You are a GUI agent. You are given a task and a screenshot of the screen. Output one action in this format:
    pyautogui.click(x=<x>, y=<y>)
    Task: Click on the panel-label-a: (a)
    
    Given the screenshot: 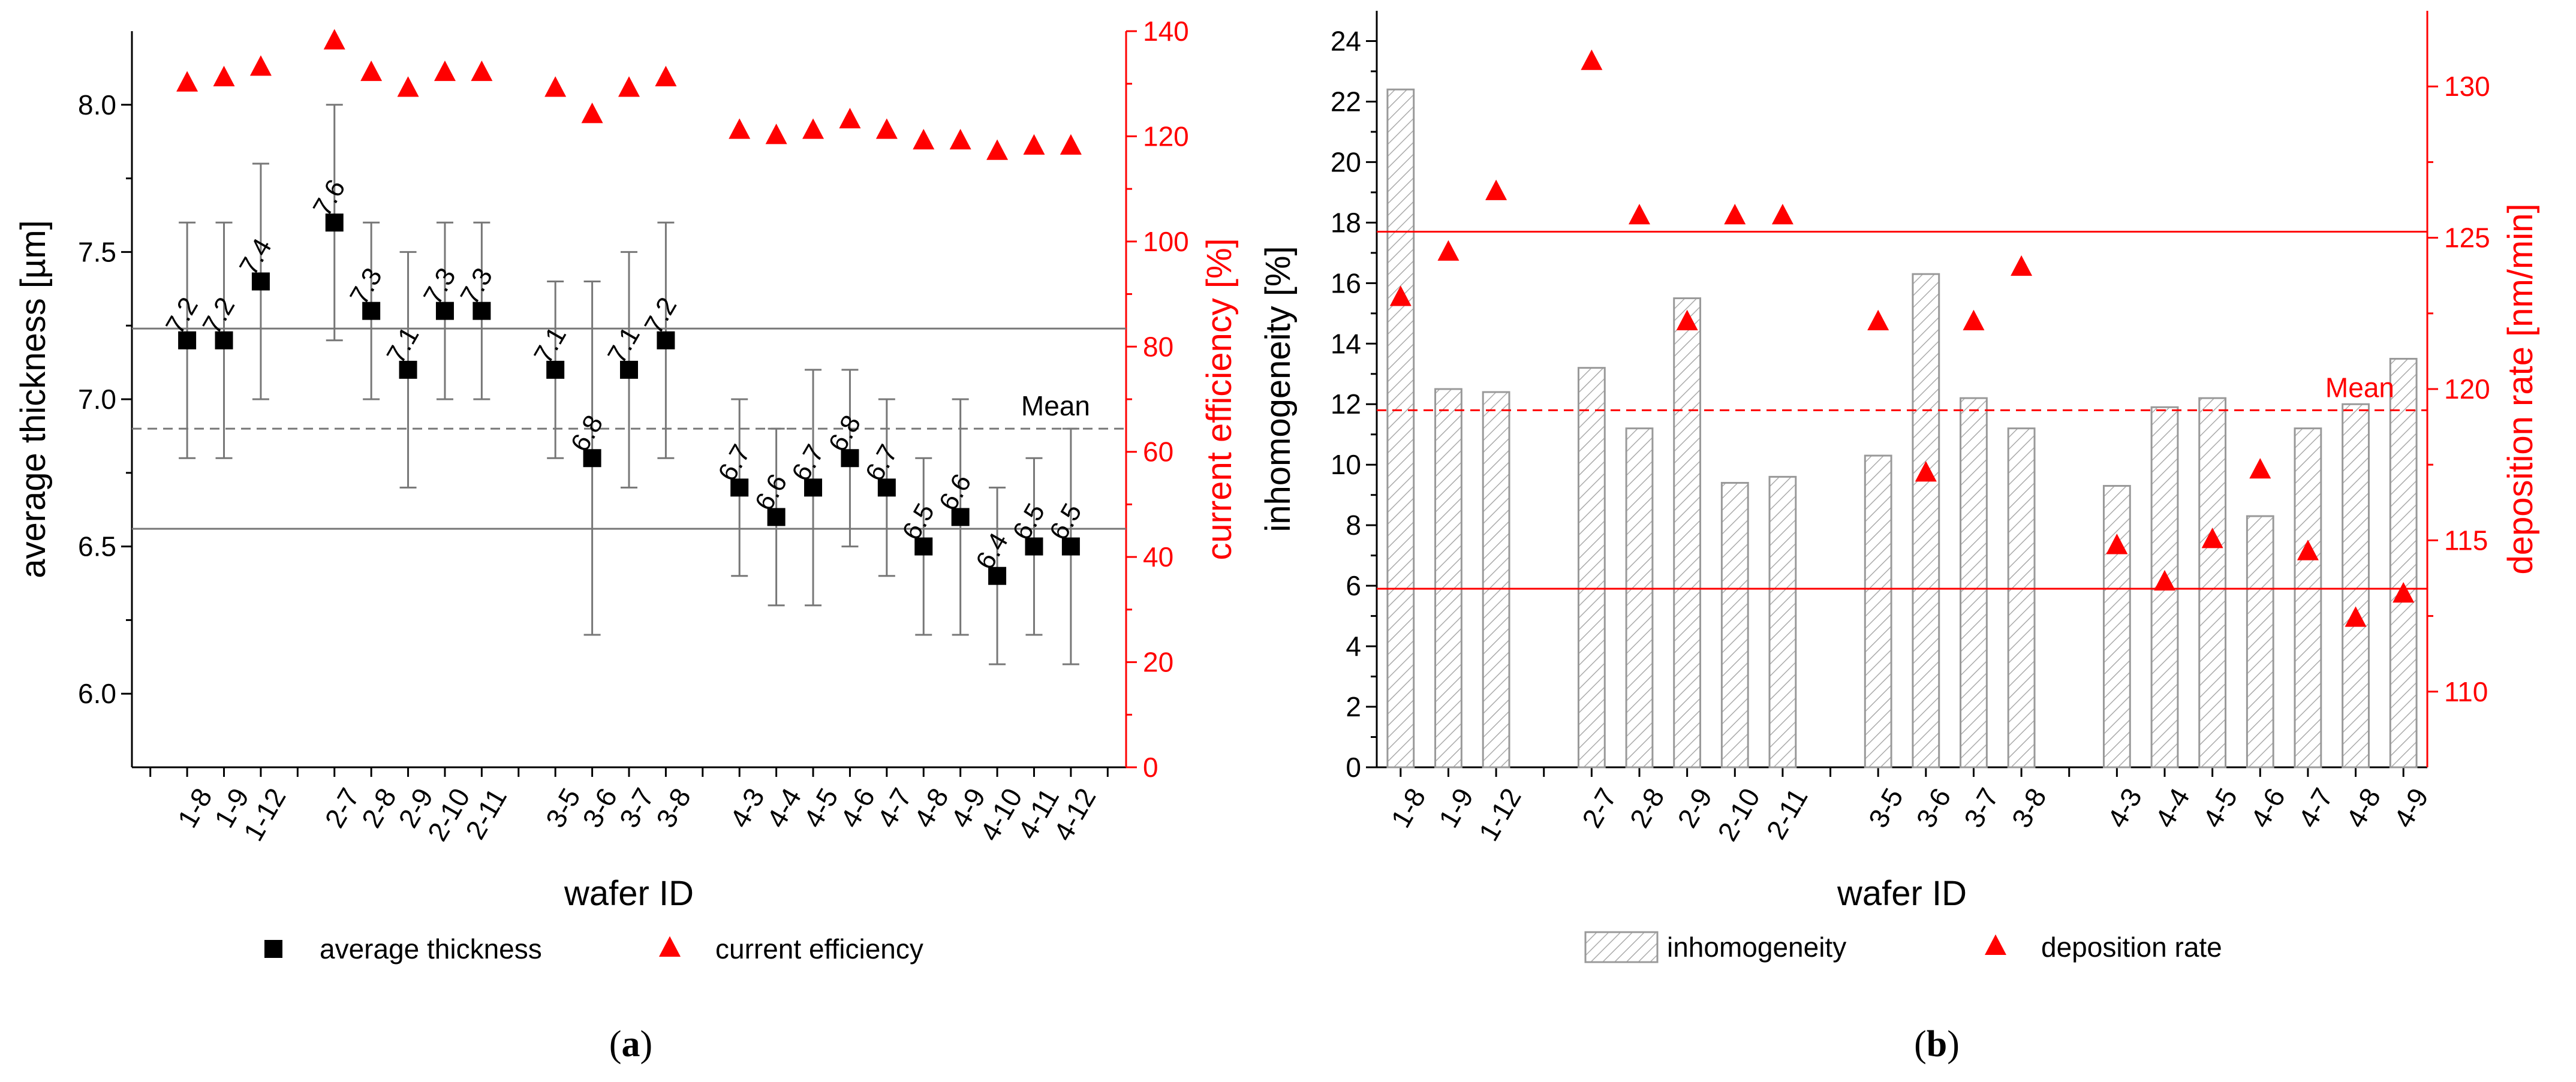 What is the action you would take?
    pyautogui.click(x=630, y=1044)
    